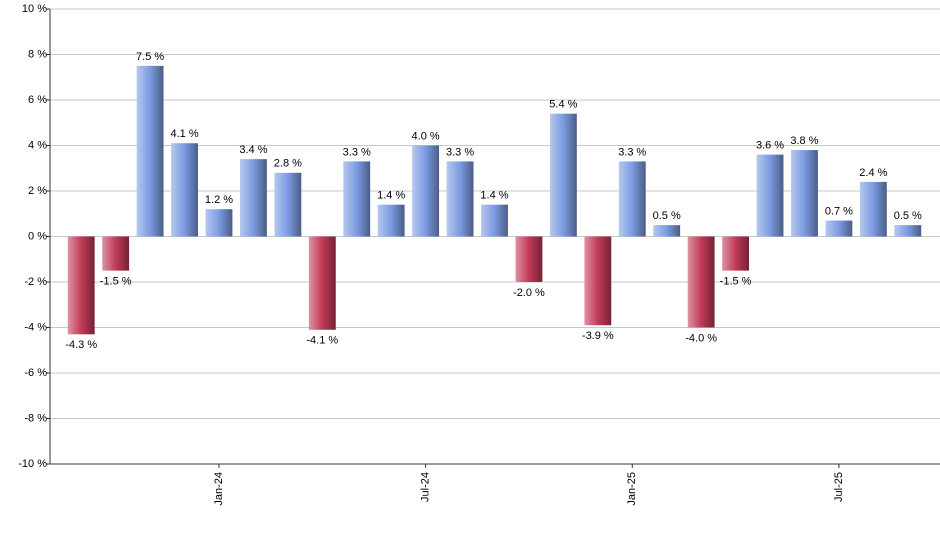  Describe the element at coordinates (34, 9) in the screenshot. I see `y-tick-label: 10 %` at that location.